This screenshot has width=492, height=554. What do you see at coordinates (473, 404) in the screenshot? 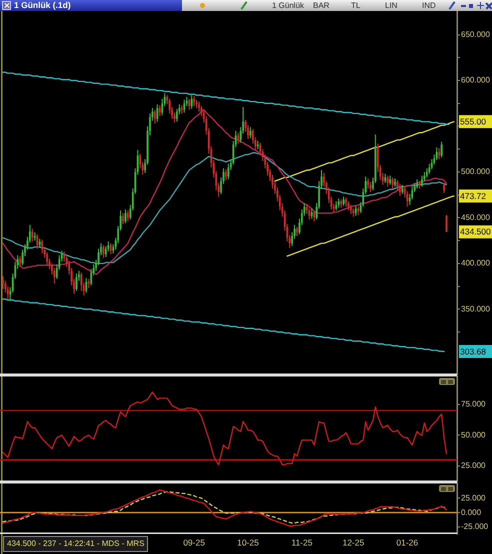
I see `y-tick-label: 75.000` at bounding box center [473, 404].